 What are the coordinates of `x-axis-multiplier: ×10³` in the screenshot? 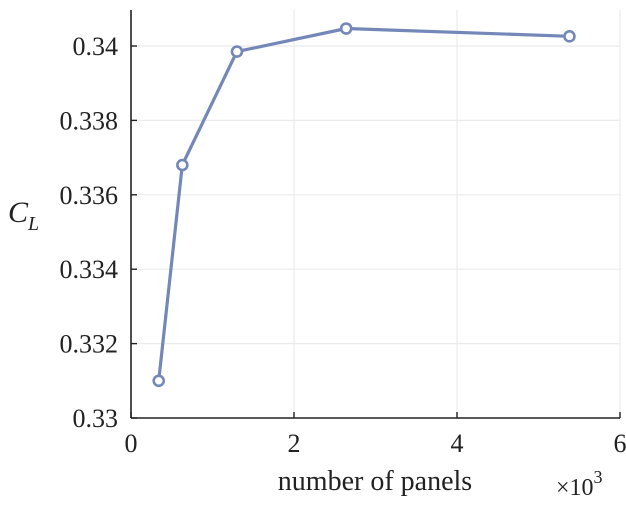 It's located at (579, 484).